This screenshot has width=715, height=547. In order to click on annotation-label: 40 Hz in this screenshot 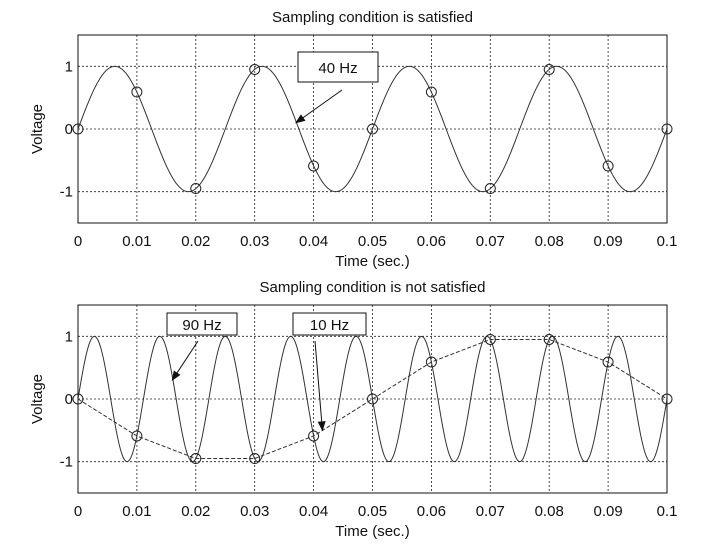, I will do `click(337, 68)`.